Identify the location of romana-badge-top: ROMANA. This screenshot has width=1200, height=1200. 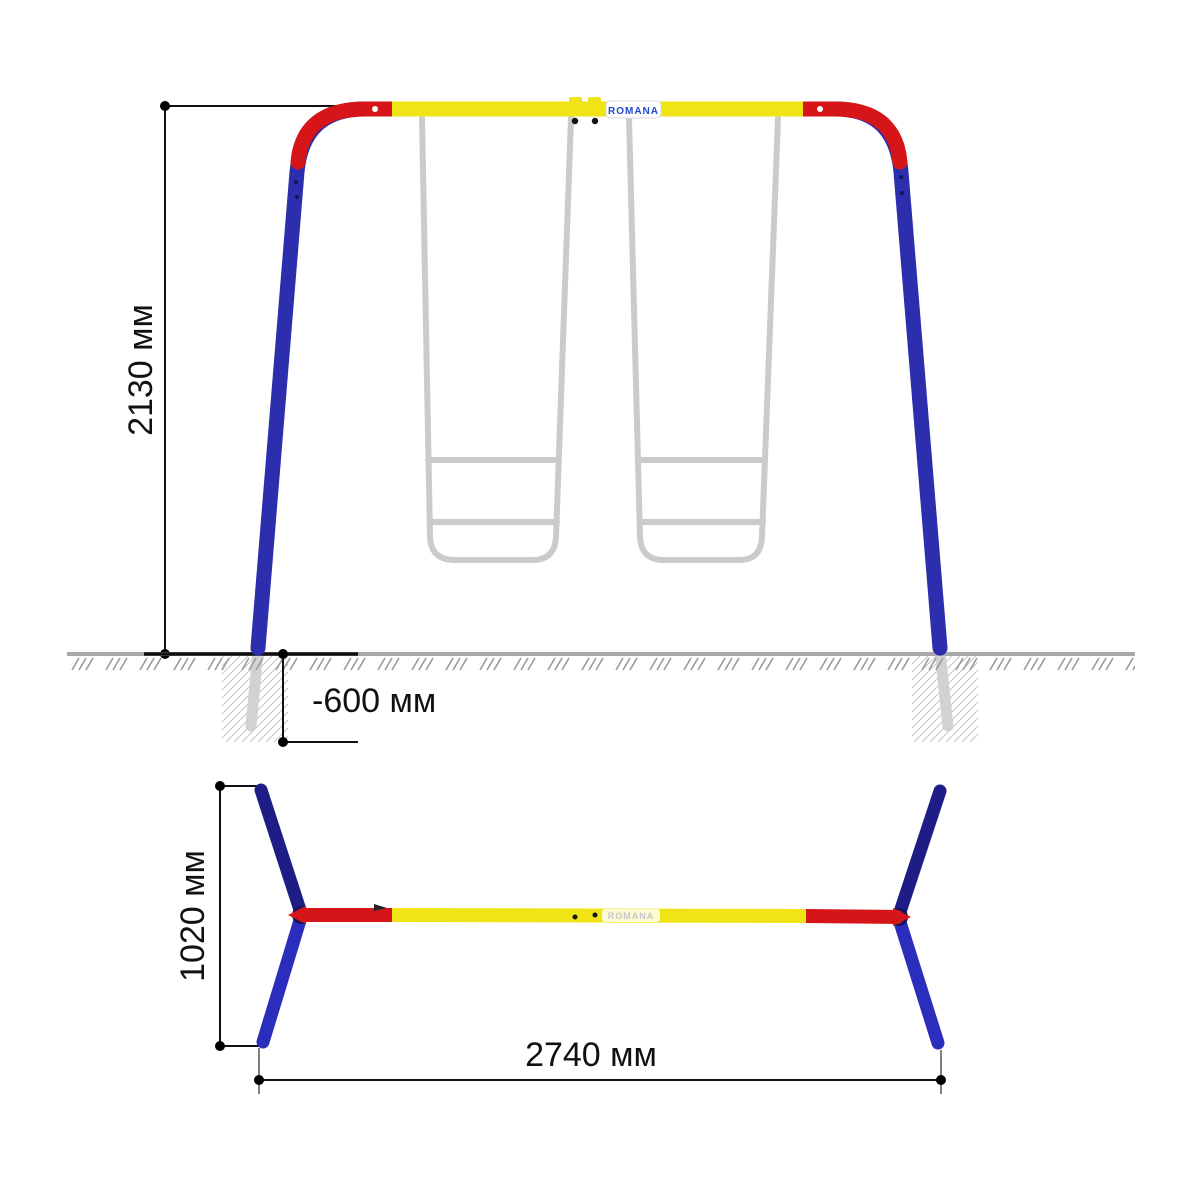
(631, 915).